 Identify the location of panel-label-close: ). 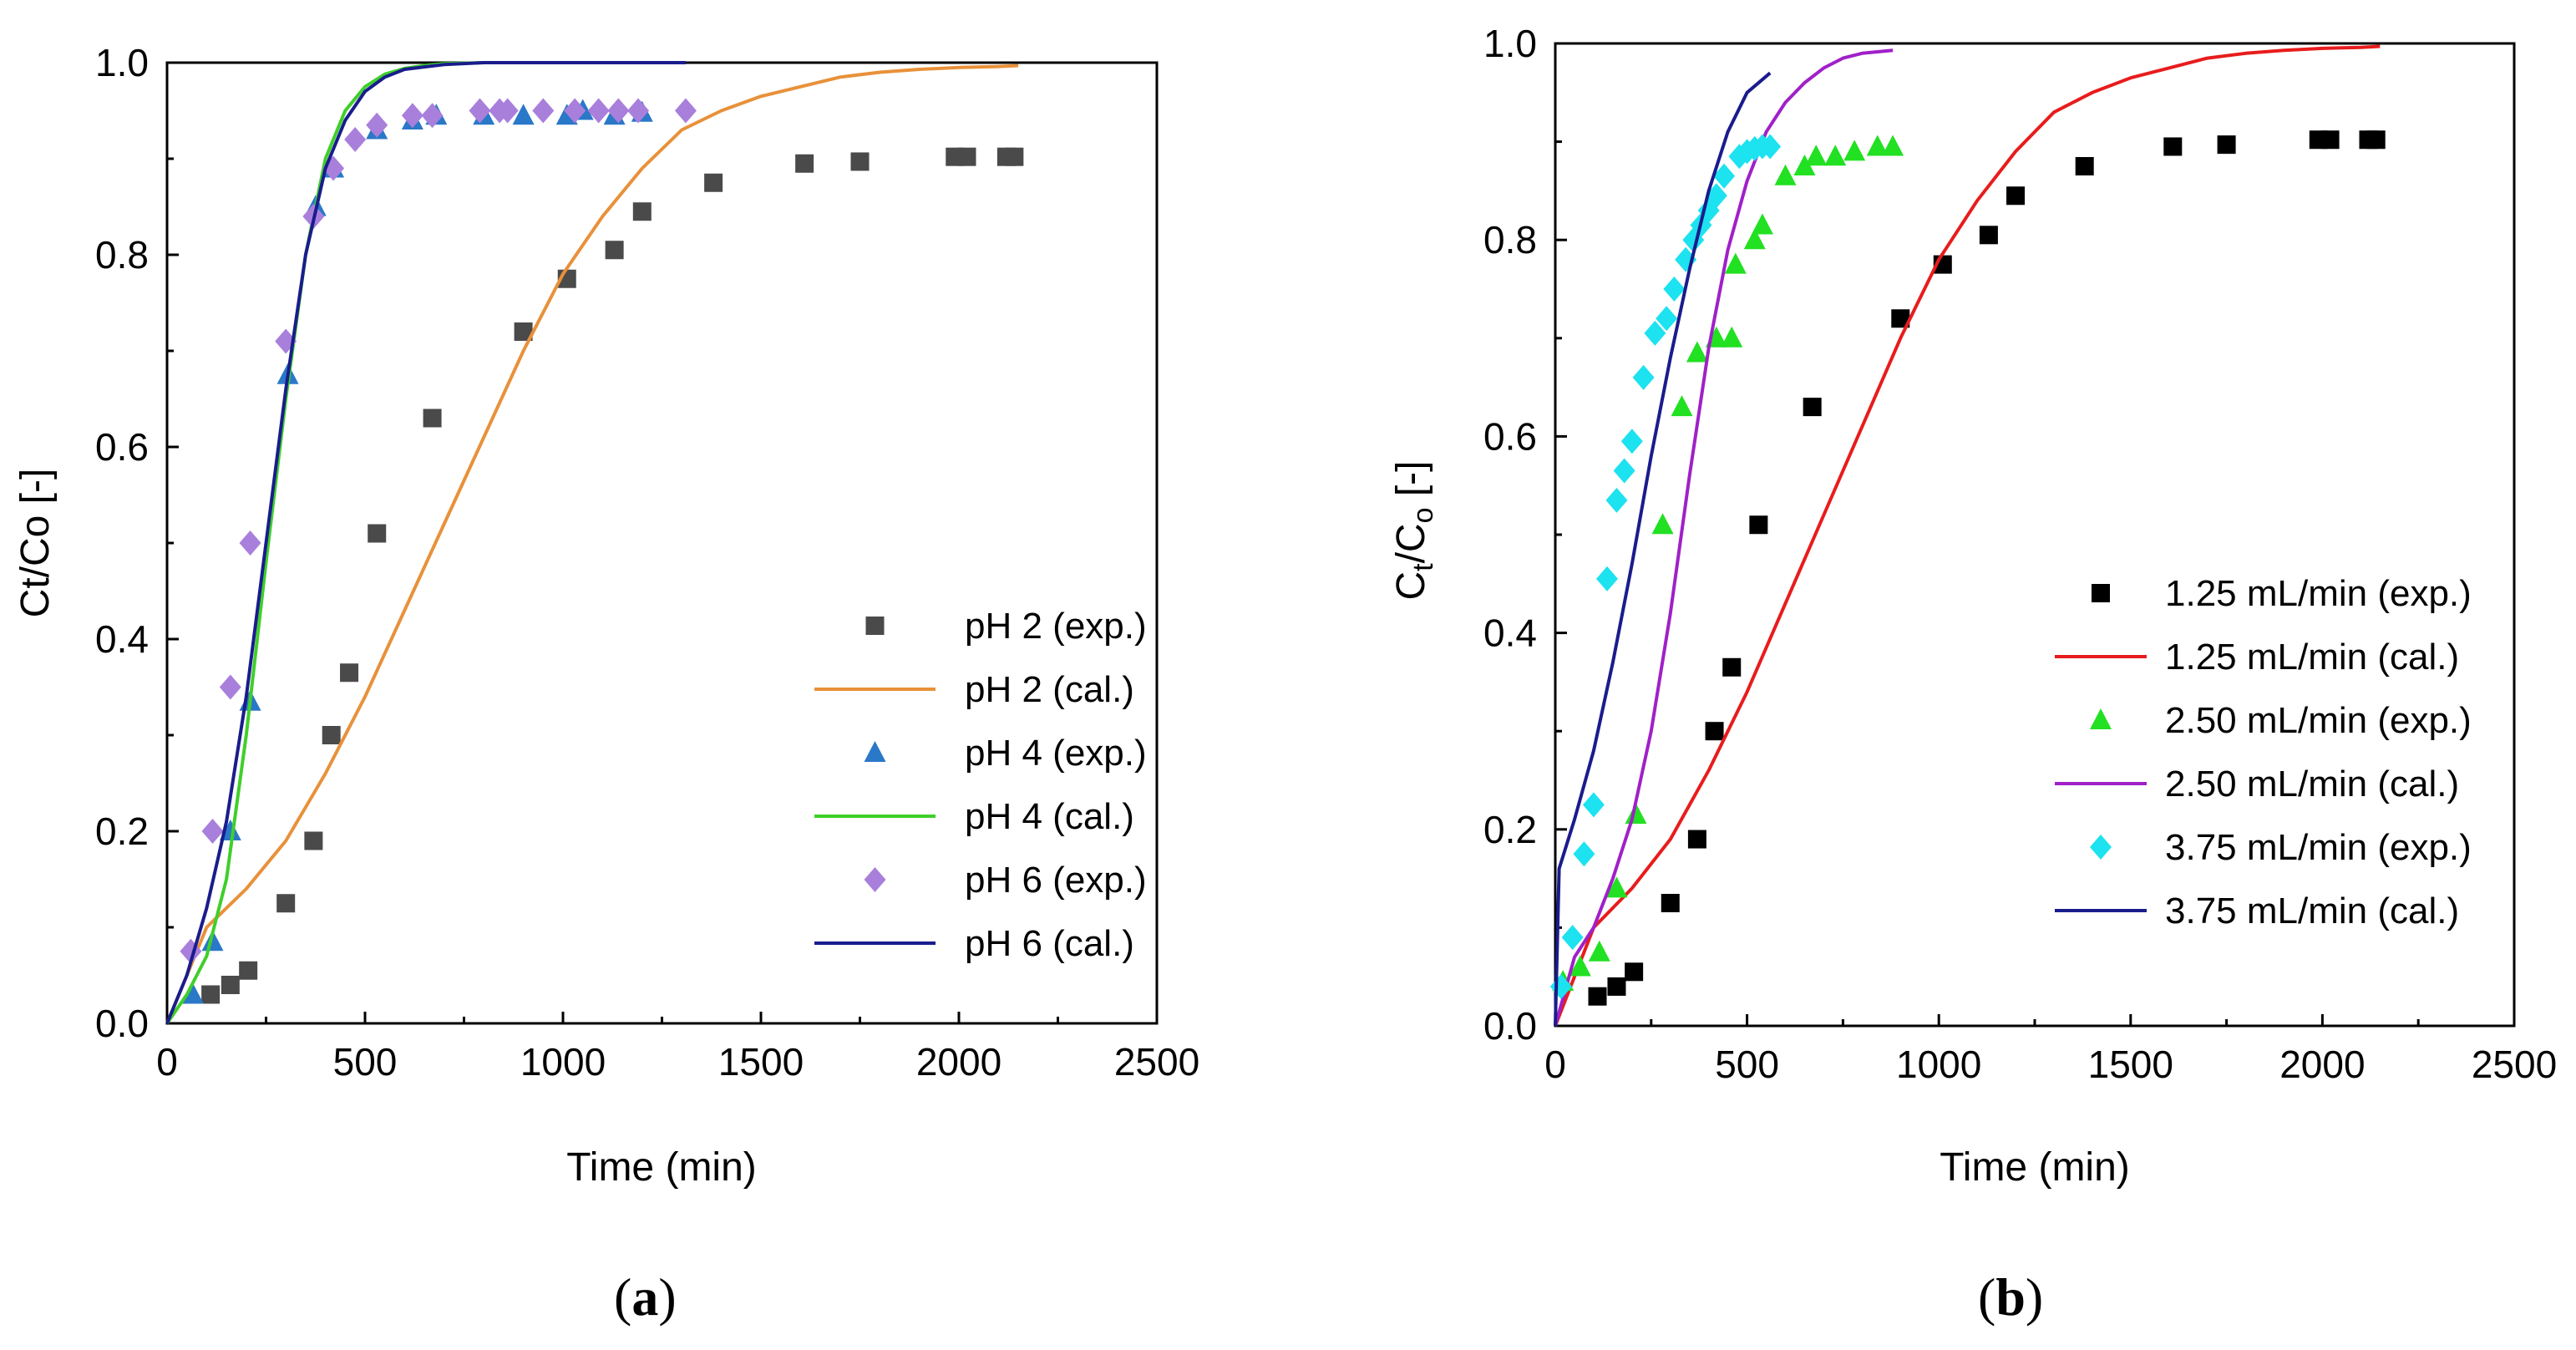
(667, 1297).